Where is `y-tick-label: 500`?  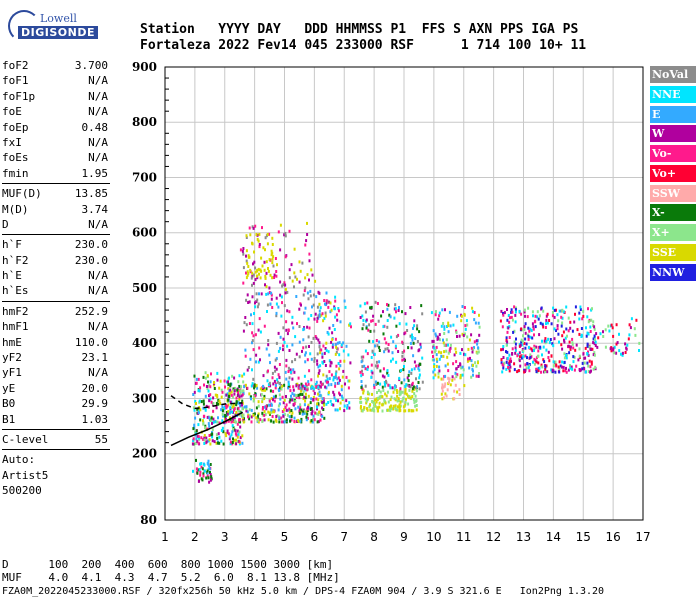 y-tick-label: 500 is located at coordinates (144, 288).